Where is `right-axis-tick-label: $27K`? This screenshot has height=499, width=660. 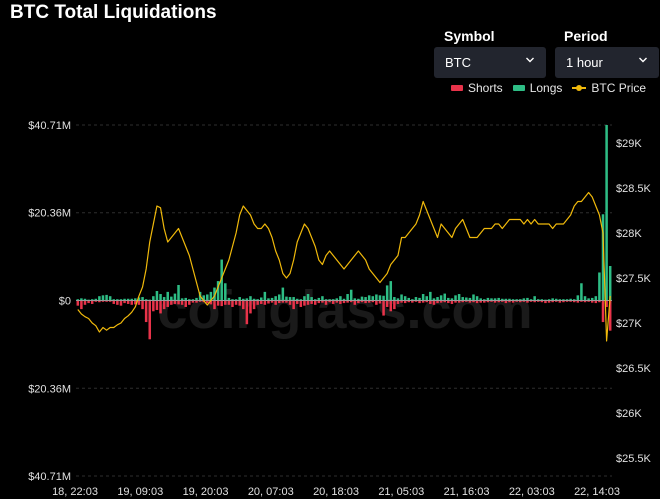 right-axis-tick-label: $27K is located at coordinates (629, 324).